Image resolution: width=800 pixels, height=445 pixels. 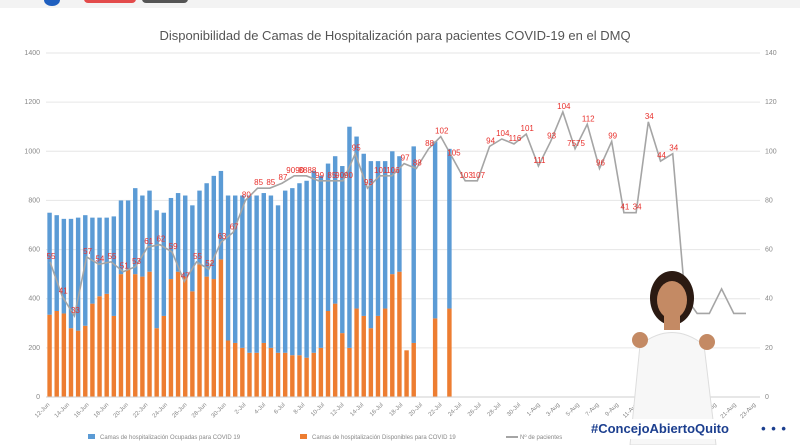 What do you see at coordinates (42, 410) in the screenshot?
I see `x-tick-label: 12-Jun` at bounding box center [42, 410].